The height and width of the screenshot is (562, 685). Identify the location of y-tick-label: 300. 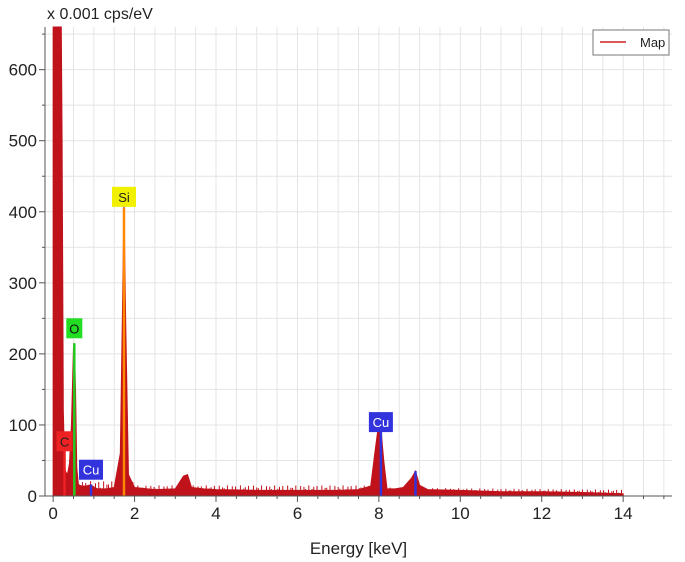
(23, 283).